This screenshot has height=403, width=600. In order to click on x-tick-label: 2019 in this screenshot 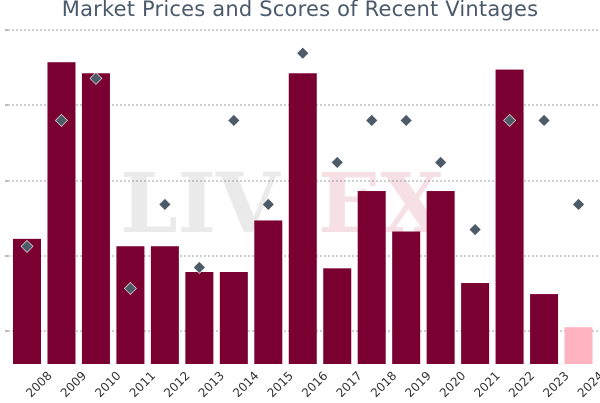, I will do `click(417, 384)`.